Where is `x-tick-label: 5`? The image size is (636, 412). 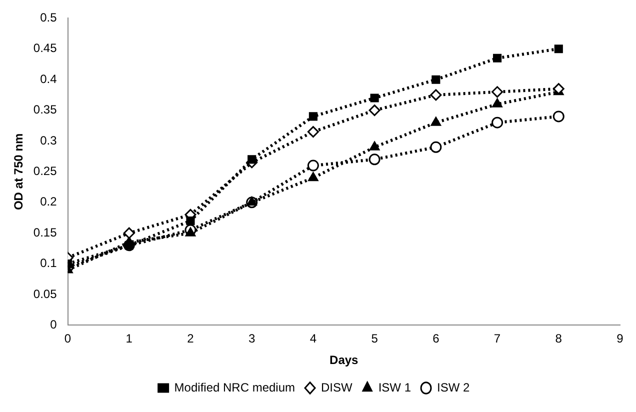 x-tick-label: 5 is located at coordinates (374, 339).